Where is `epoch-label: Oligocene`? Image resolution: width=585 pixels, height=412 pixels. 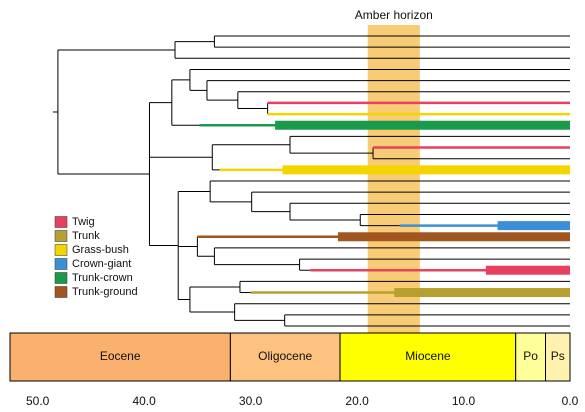 epoch-label: Oligocene is located at coordinates (285, 356).